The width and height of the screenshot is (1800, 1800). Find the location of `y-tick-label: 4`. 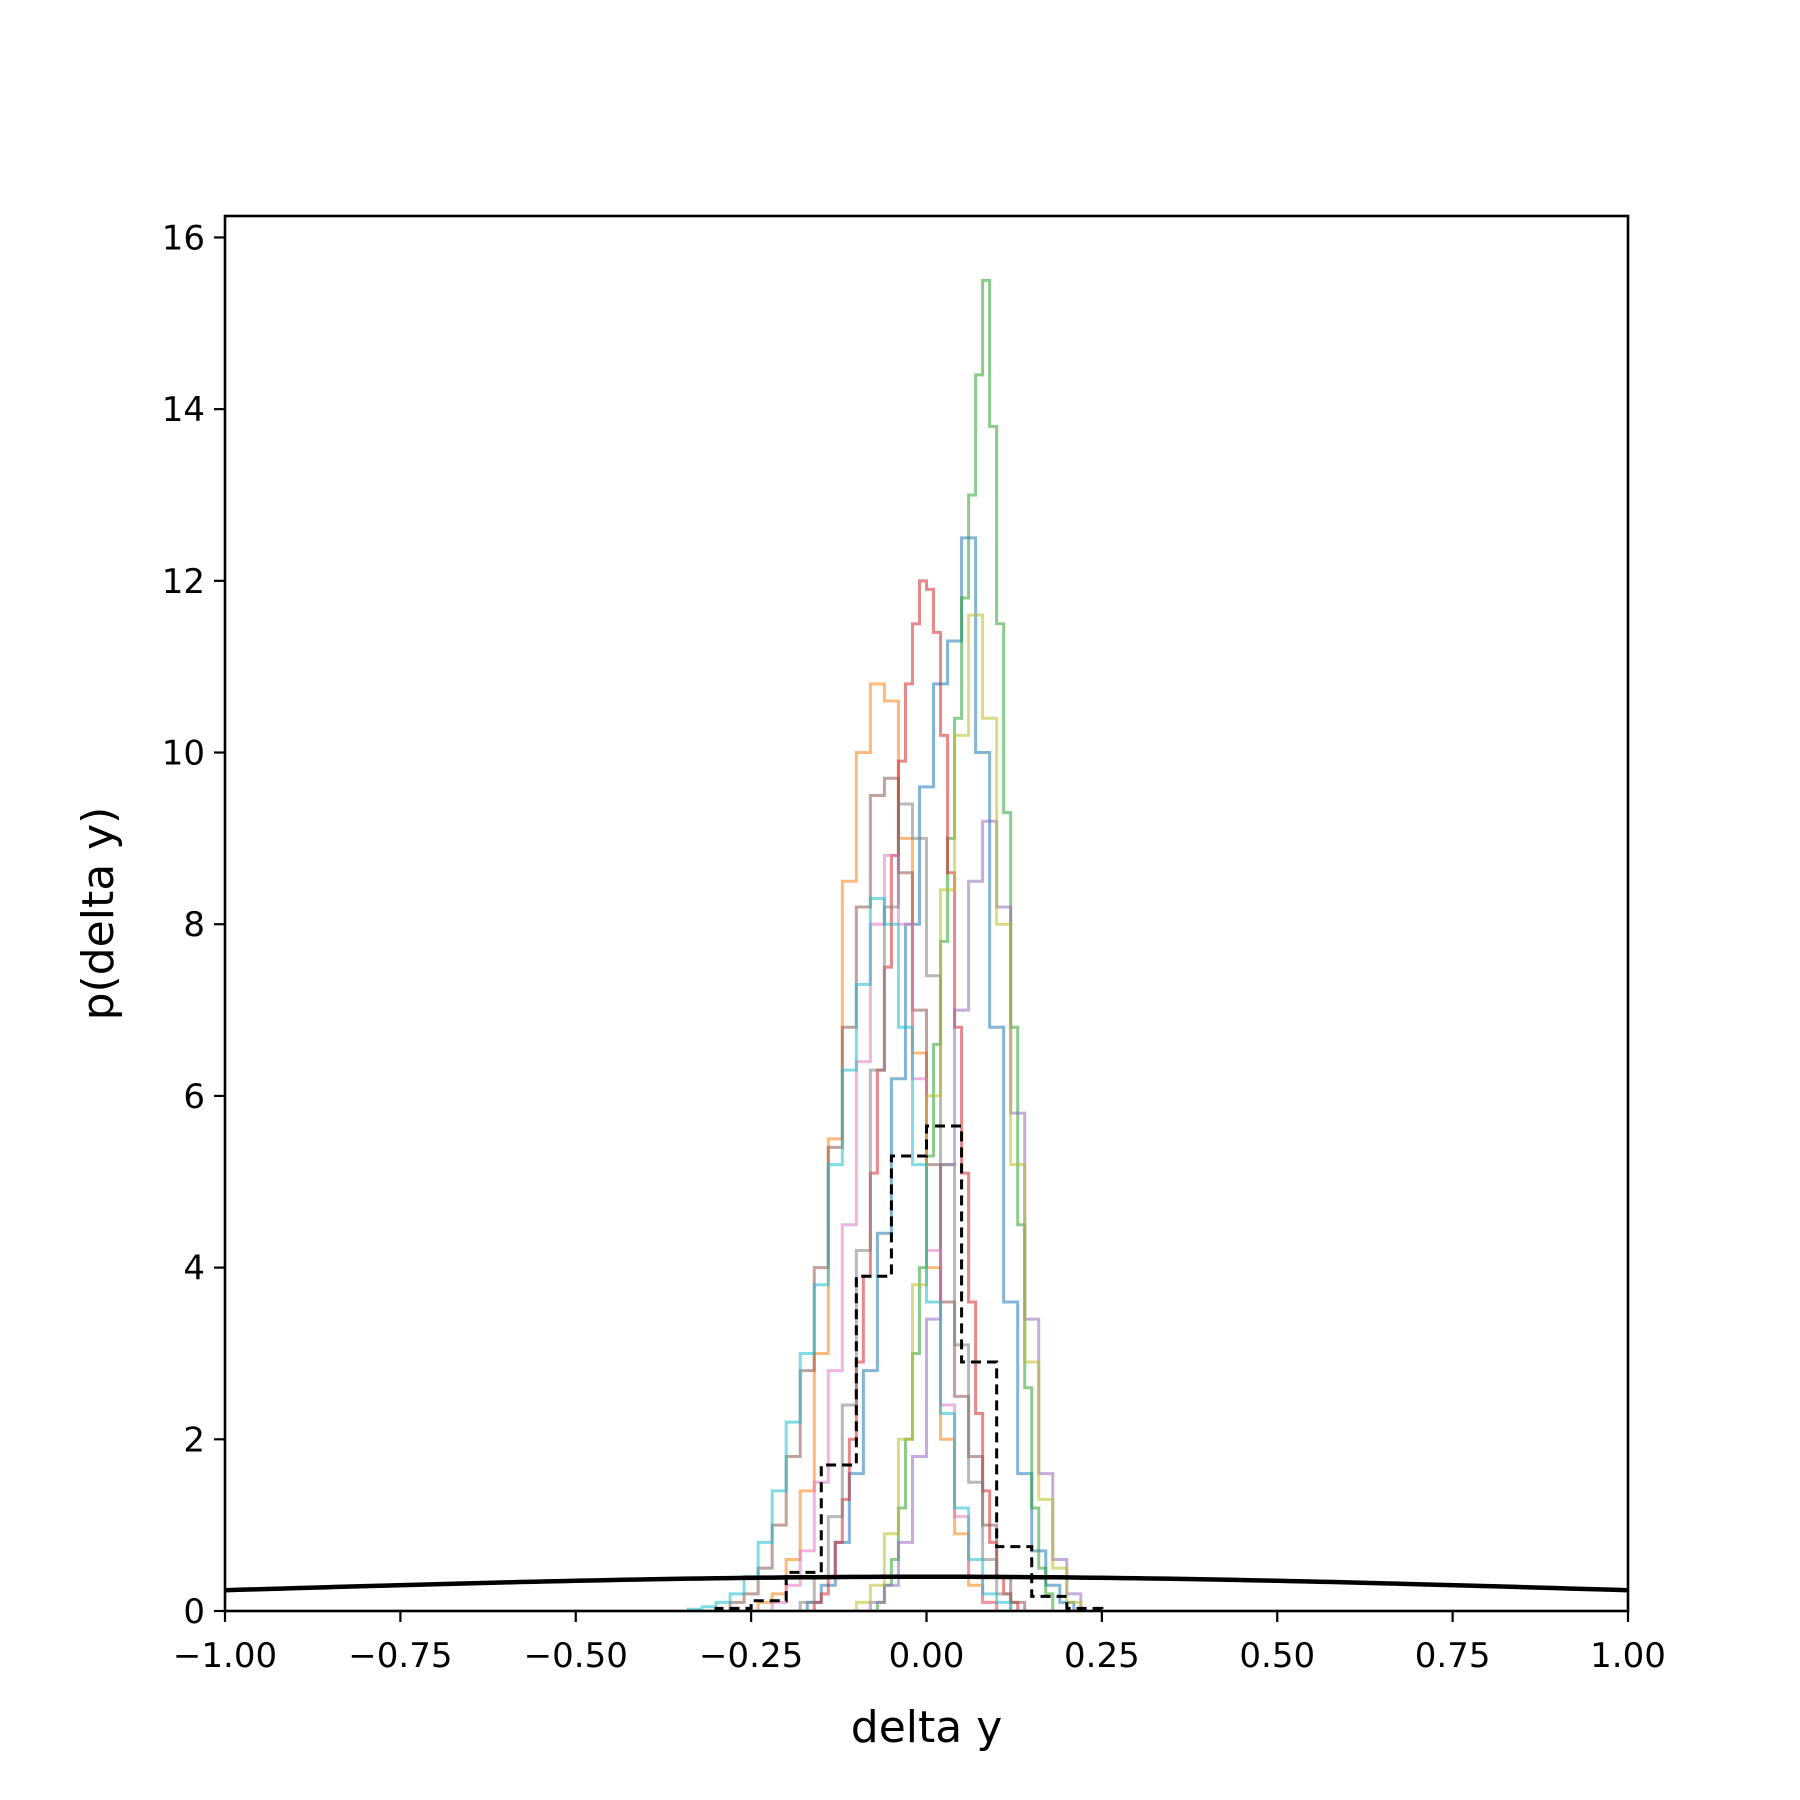

y-tick-label: 4 is located at coordinates (194, 1269).